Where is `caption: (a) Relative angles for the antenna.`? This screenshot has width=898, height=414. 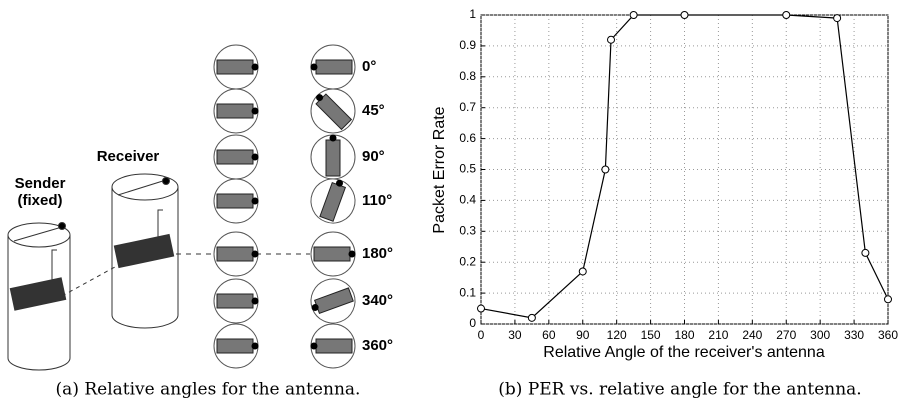
caption: (a) Relative angles for the antenna. is located at coordinates (208, 390).